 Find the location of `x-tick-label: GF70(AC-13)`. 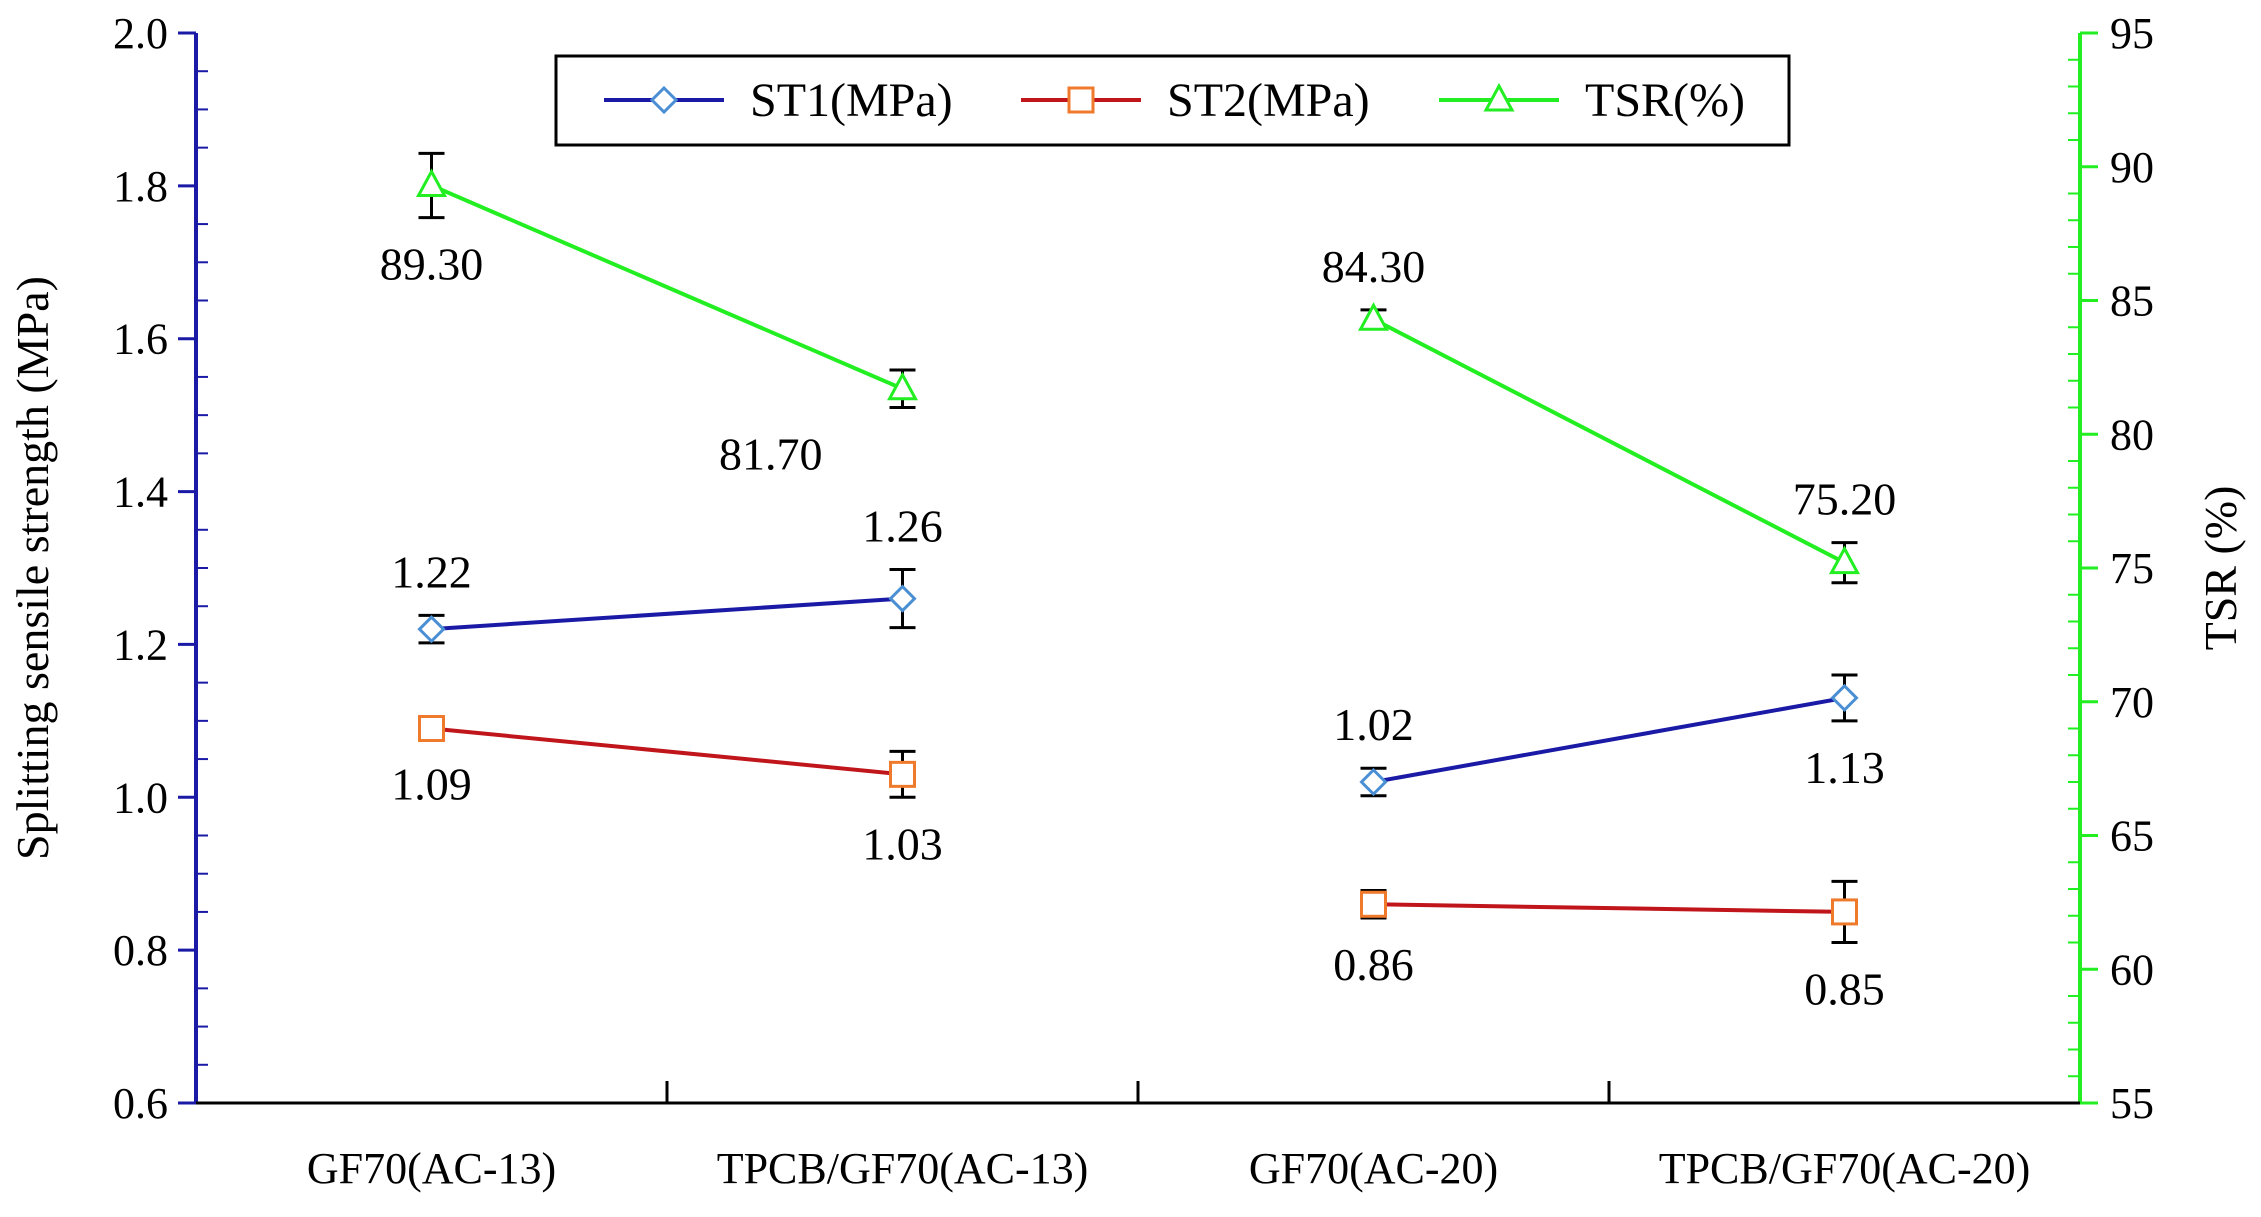

x-tick-label: GF70(AC-13) is located at coordinates (431, 1168).